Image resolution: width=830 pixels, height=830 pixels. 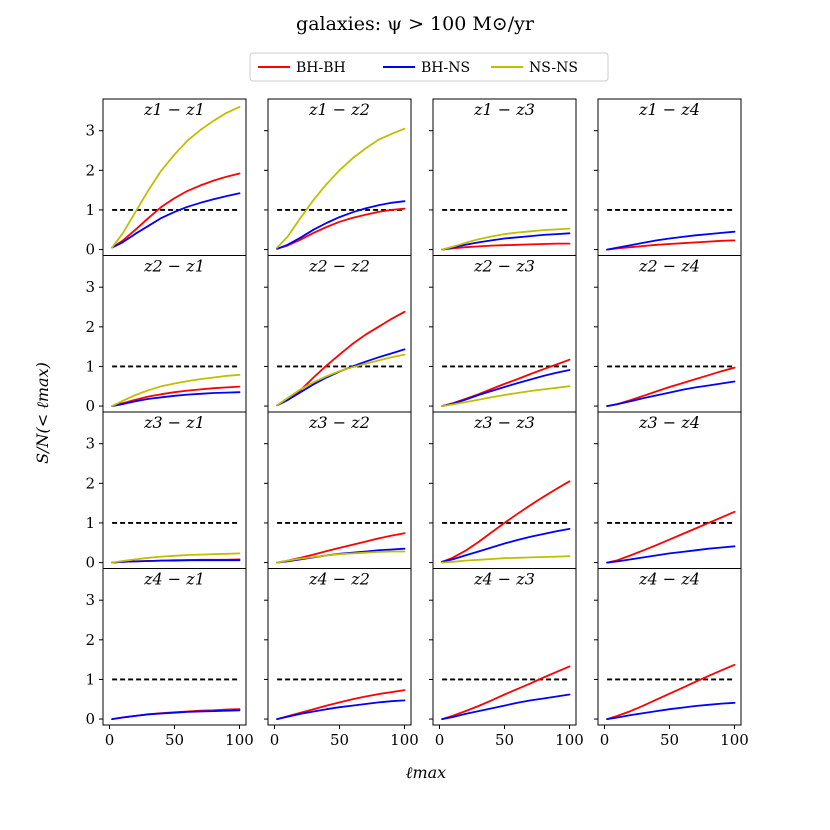 I want to click on panel-label: z4 − z2, so click(x=339, y=579).